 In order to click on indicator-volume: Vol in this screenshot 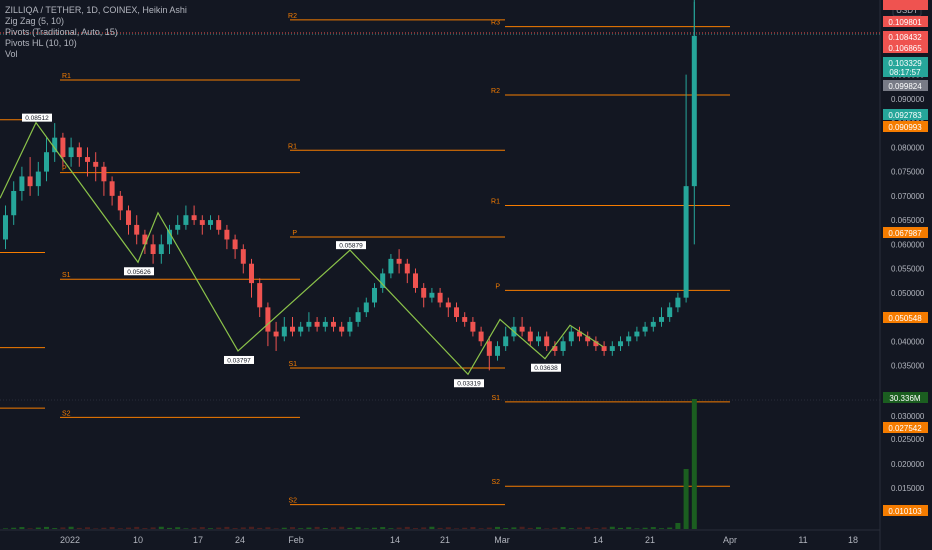, I will do `click(11, 54)`.